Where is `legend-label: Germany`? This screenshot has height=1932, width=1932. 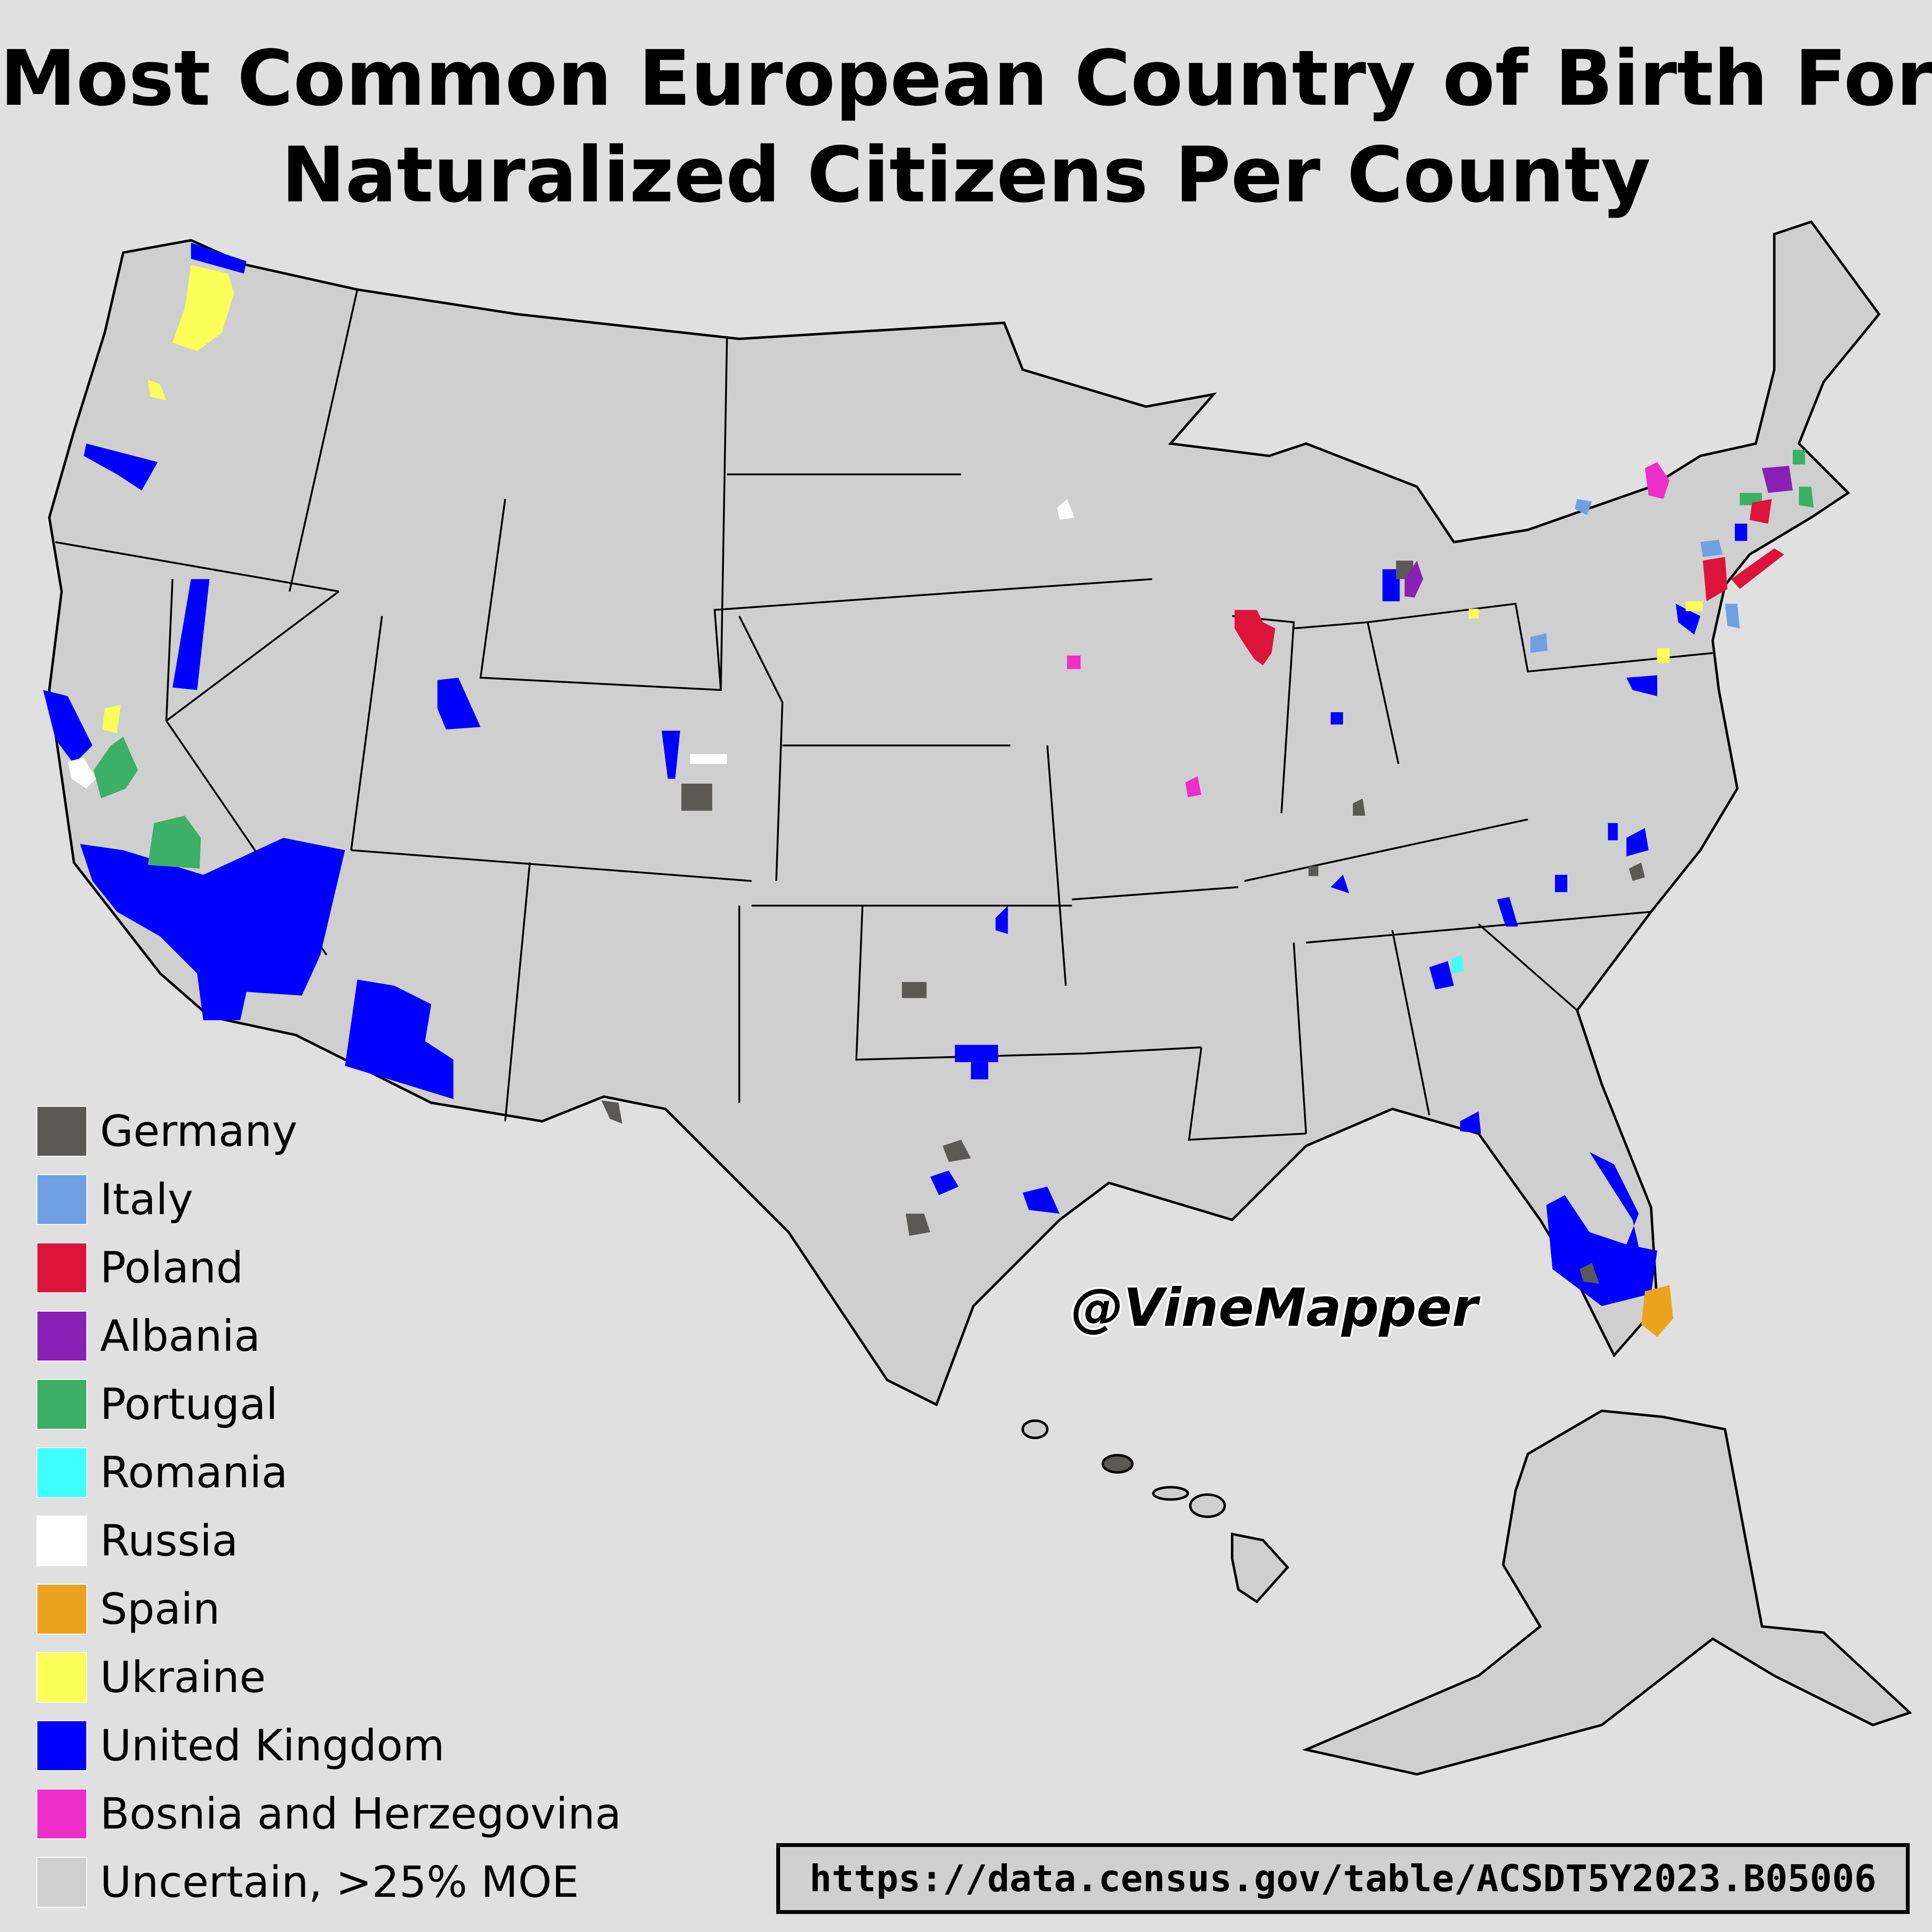 legend-label: Germany is located at coordinates (199, 1131).